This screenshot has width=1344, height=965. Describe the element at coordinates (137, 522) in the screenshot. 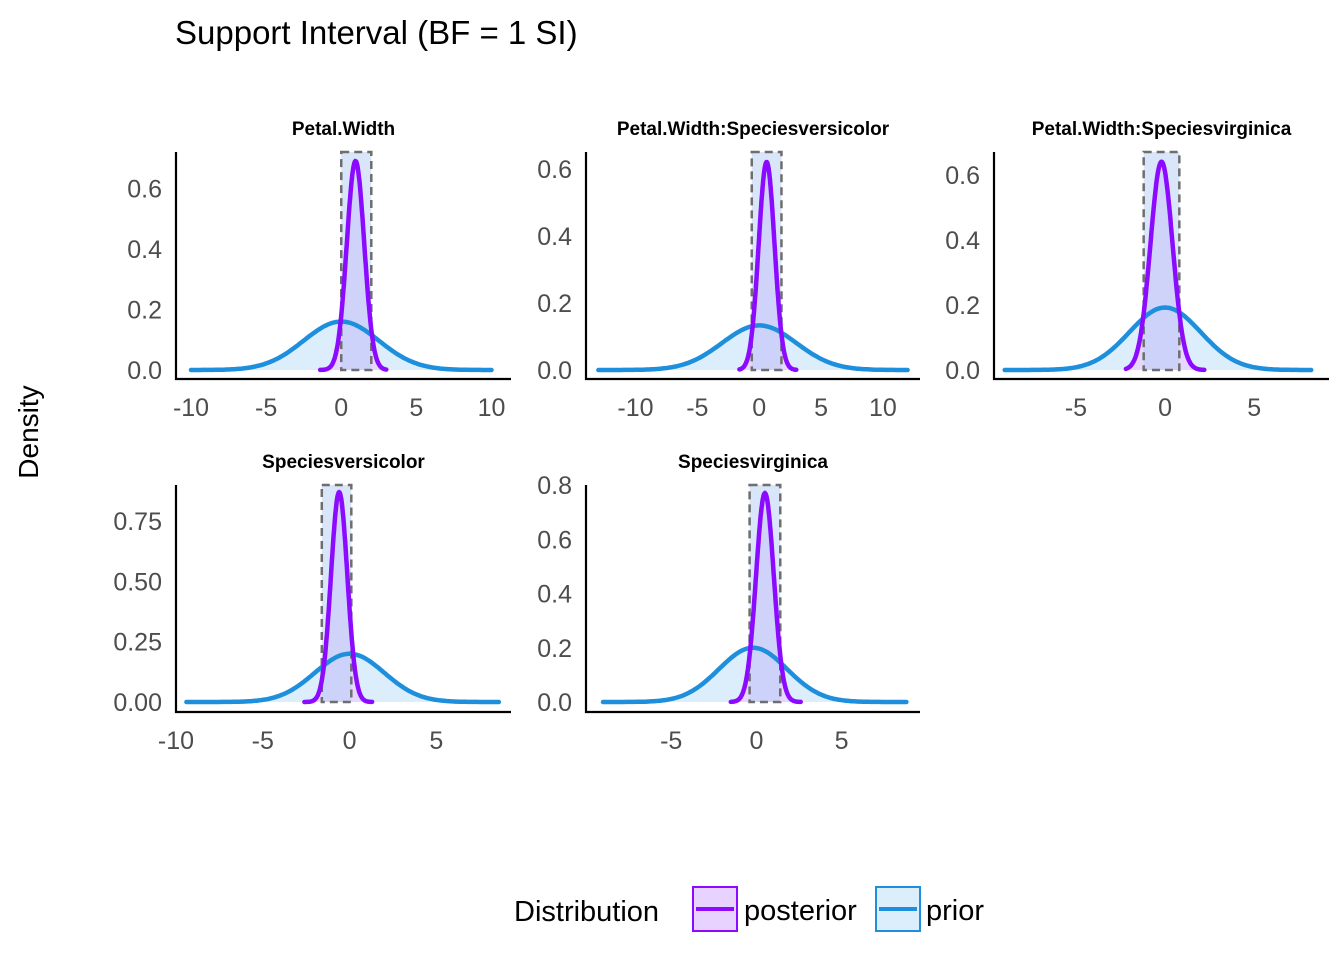

I see `y-tick-label: 0.75` at that location.